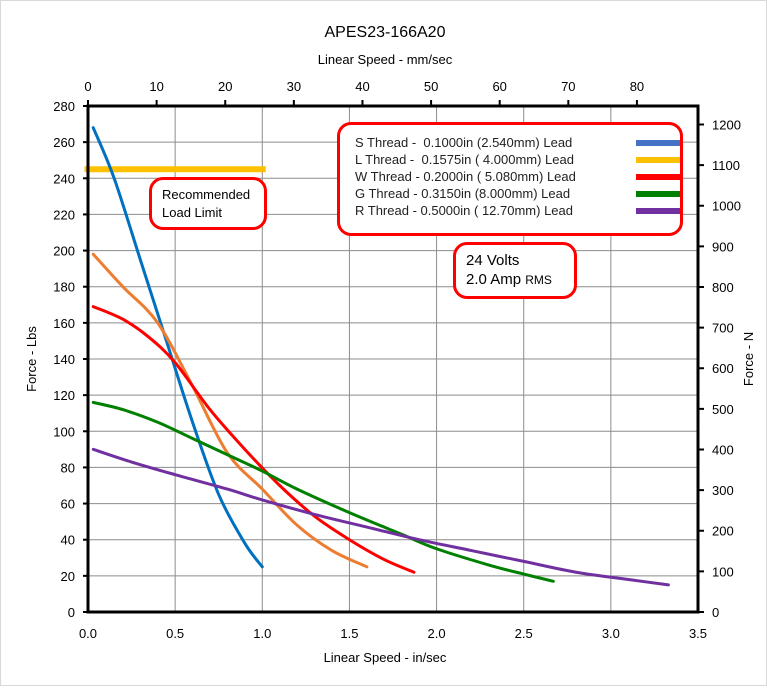 This screenshot has height=692, width=767. I want to click on x-axis-label: Linear Speed - in/sec, so click(385, 657).